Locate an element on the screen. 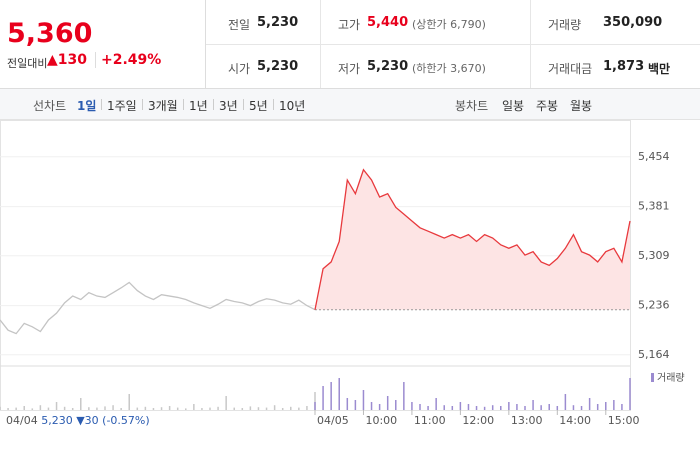 The height and width of the screenshot is (450, 700). price: 5,360 is located at coordinates (50, 33).